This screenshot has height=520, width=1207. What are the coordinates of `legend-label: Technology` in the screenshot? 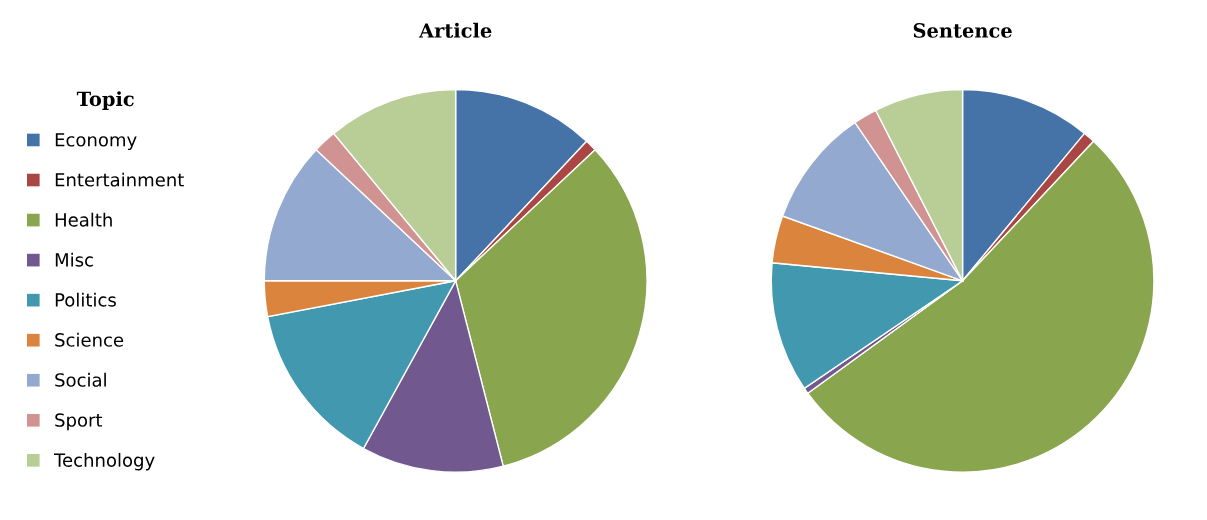 It's located at (104, 461).